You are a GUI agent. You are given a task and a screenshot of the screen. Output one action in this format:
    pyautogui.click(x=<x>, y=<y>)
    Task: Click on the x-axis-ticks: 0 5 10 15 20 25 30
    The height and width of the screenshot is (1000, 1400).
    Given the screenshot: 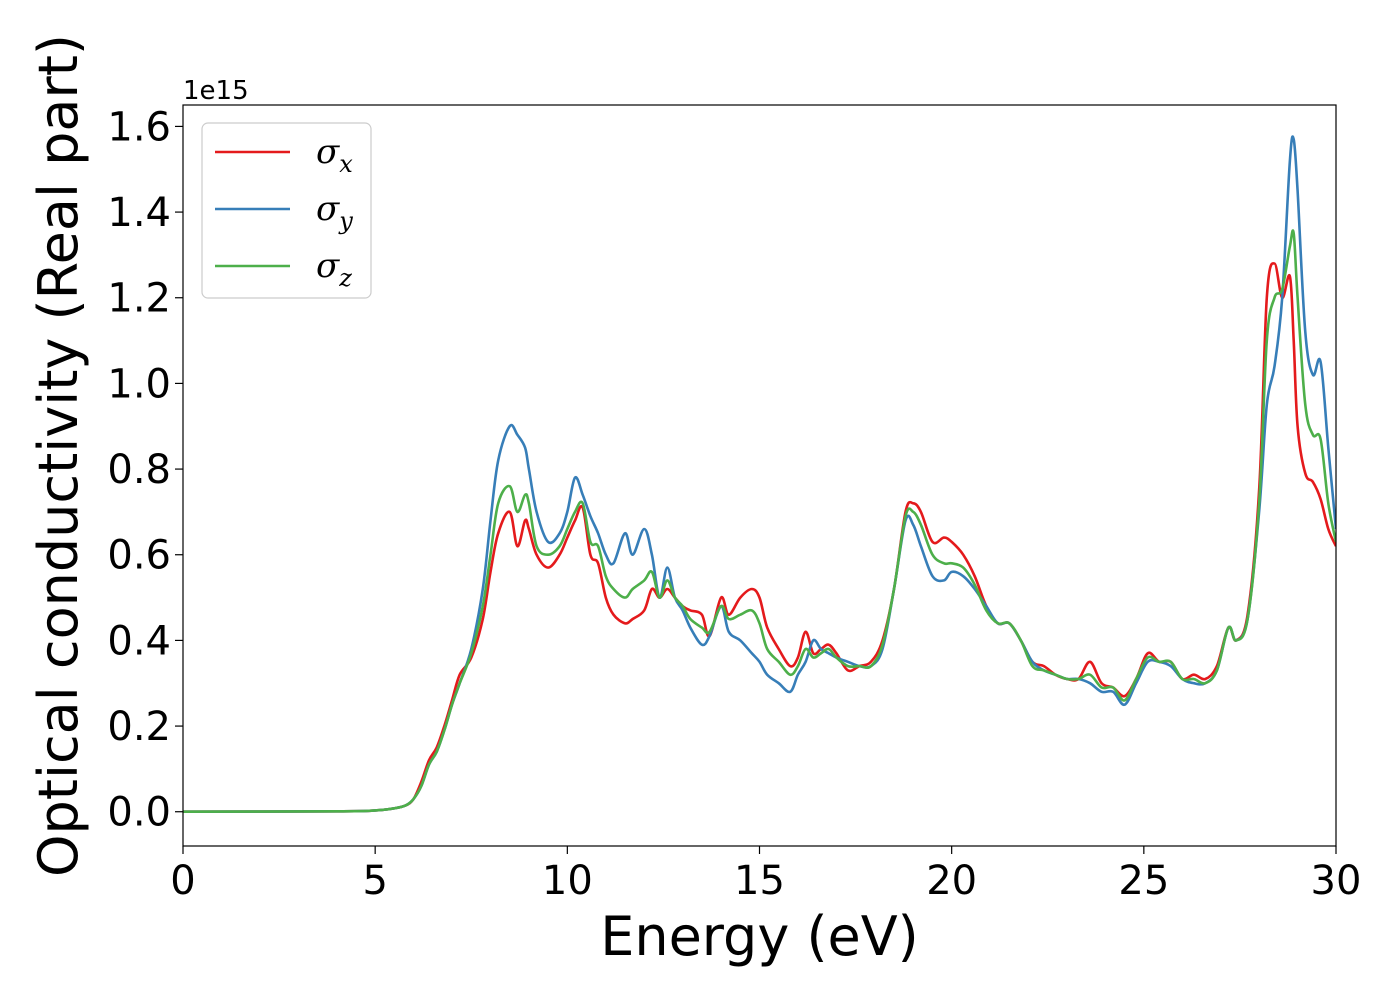 What is the action you would take?
    pyautogui.click(x=765, y=875)
    